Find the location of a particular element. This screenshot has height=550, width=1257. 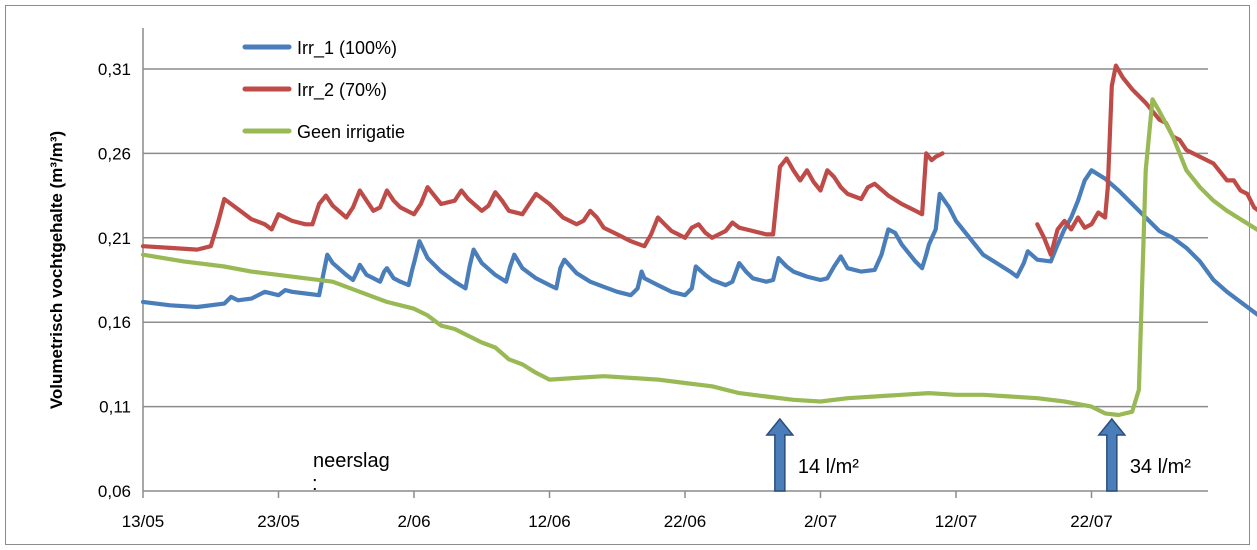

y-tick-label: 0,31 is located at coordinates (114, 69).